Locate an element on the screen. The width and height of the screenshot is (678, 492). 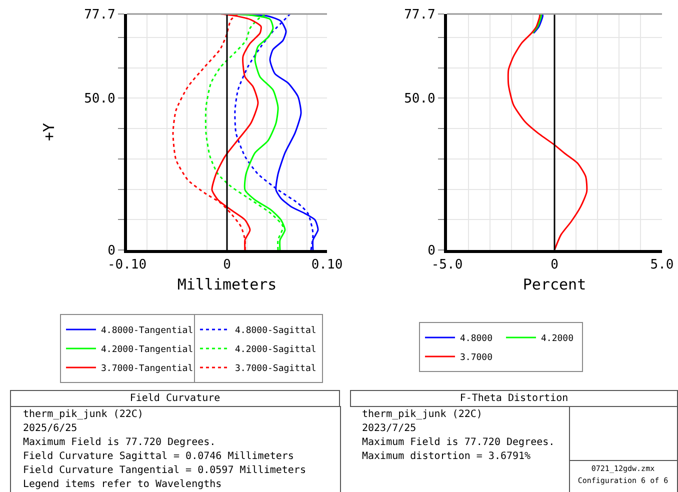
text: F-Theta Distortion is located at coordinates (514, 398).